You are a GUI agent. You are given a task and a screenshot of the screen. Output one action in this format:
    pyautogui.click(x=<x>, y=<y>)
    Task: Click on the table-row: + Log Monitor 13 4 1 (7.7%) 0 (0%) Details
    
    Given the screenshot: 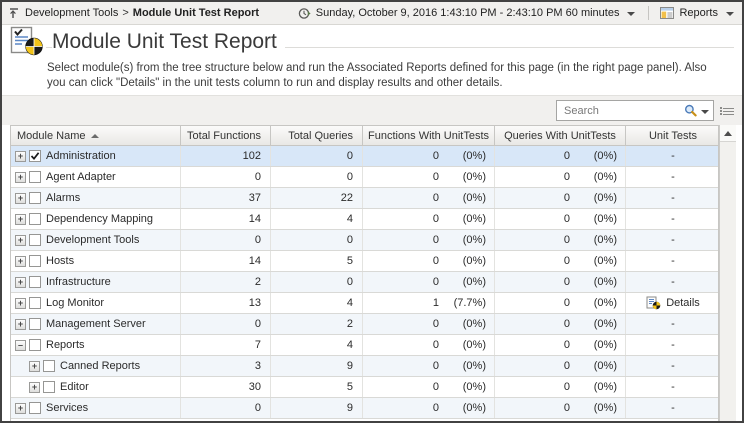 What is the action you would take?
    pyautogui.click(x=364, y=303)
    